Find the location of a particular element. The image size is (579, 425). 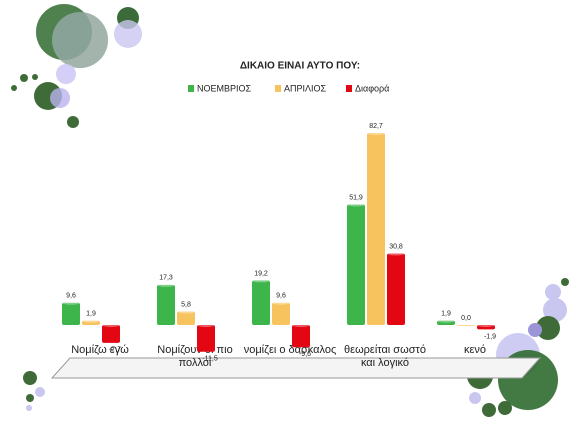

data-label: 0,0 is located at coordinates (466, 318).